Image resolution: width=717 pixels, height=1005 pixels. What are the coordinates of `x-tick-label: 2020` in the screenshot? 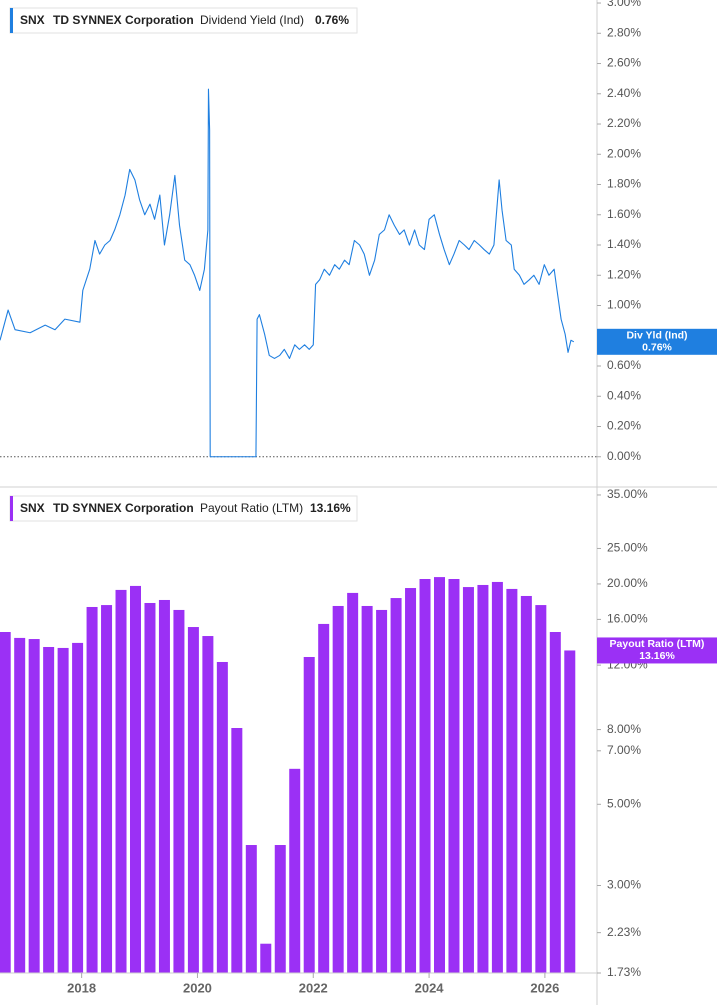 It's located at (197, 987).